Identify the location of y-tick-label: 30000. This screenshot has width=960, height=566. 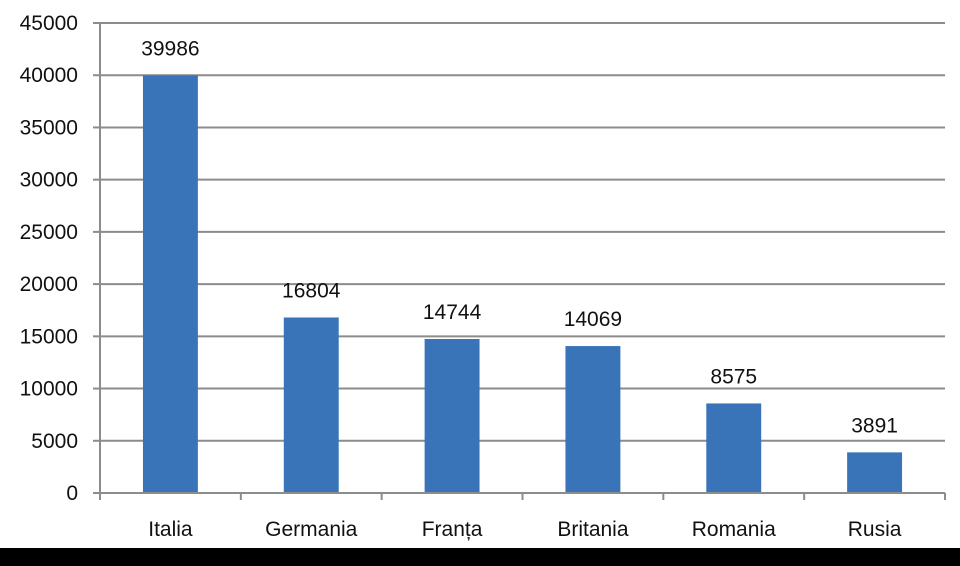
(49, 180).